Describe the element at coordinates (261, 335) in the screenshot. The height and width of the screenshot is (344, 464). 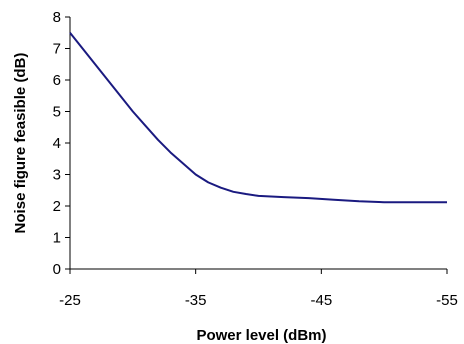
I see `x-axis-title: Power level (dBm)` at that location.